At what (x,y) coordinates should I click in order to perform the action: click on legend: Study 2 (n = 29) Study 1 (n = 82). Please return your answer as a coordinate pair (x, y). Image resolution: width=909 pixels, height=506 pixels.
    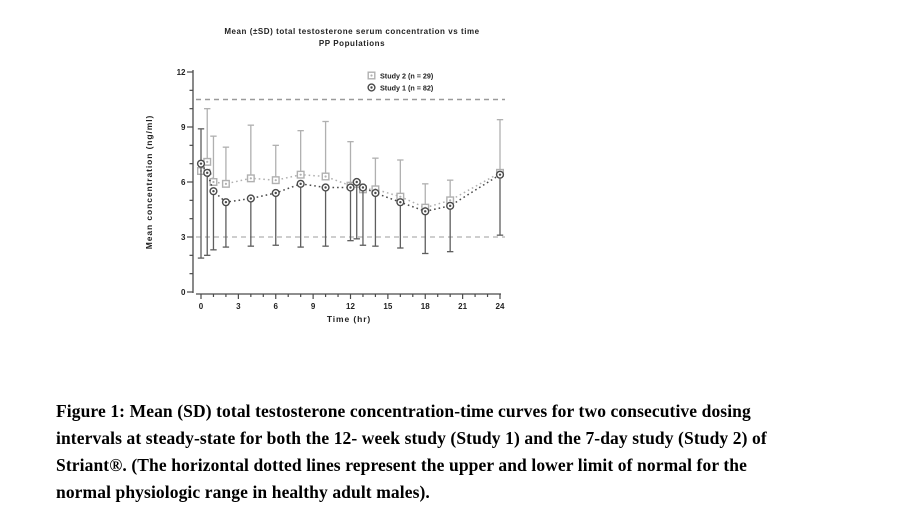
    Looking at the image, I should click on (400, 82).